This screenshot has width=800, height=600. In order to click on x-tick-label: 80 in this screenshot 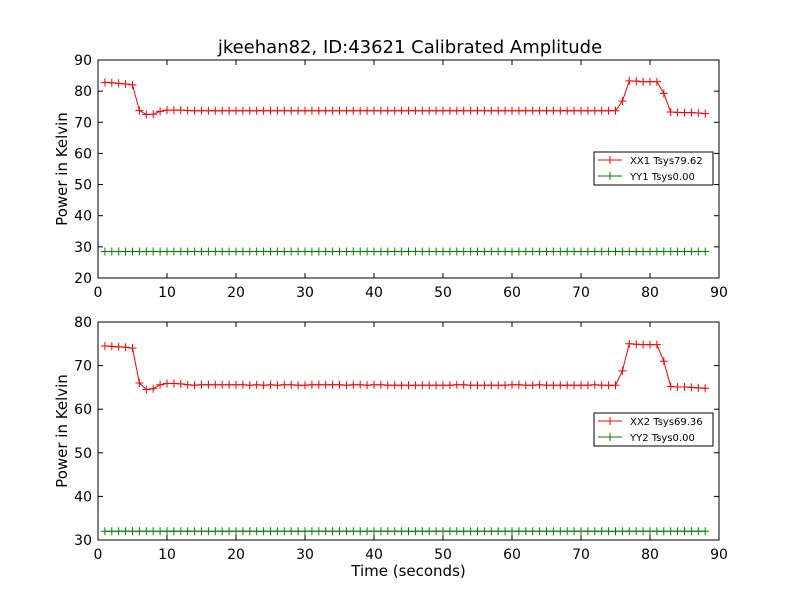, I will do `click(650, 293)`.